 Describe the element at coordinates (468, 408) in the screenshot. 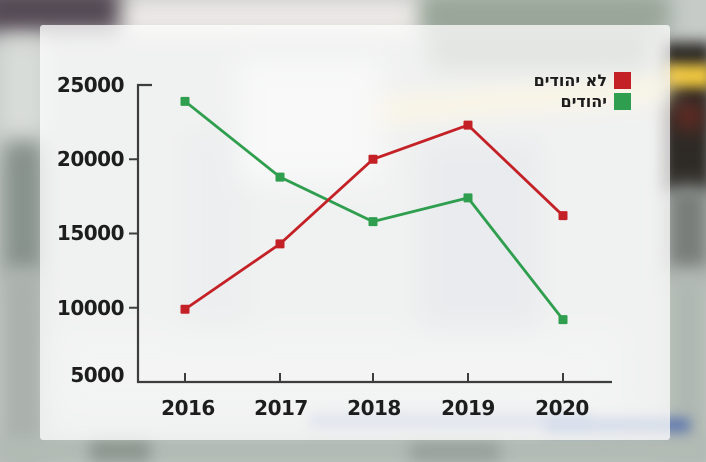

I see `x-tick-label-2019: 2019` at that location.